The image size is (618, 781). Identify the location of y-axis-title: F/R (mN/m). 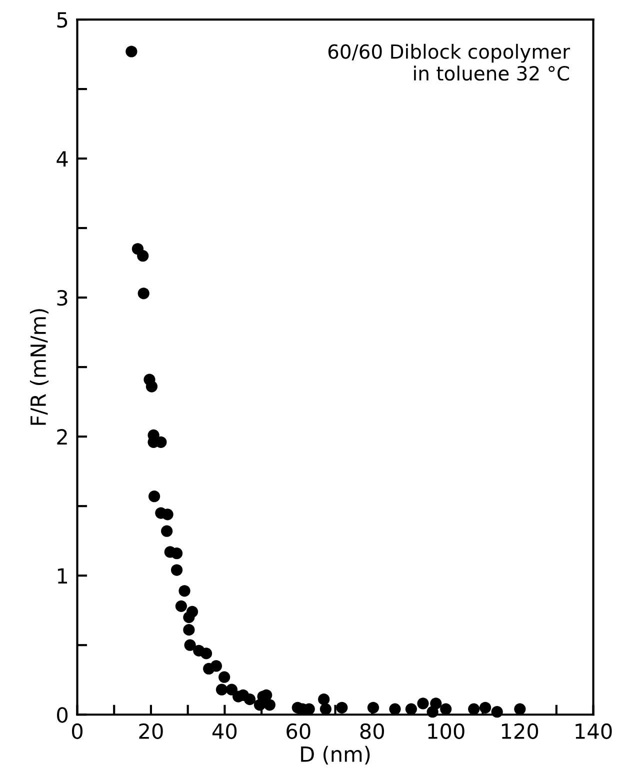
(39, 367).